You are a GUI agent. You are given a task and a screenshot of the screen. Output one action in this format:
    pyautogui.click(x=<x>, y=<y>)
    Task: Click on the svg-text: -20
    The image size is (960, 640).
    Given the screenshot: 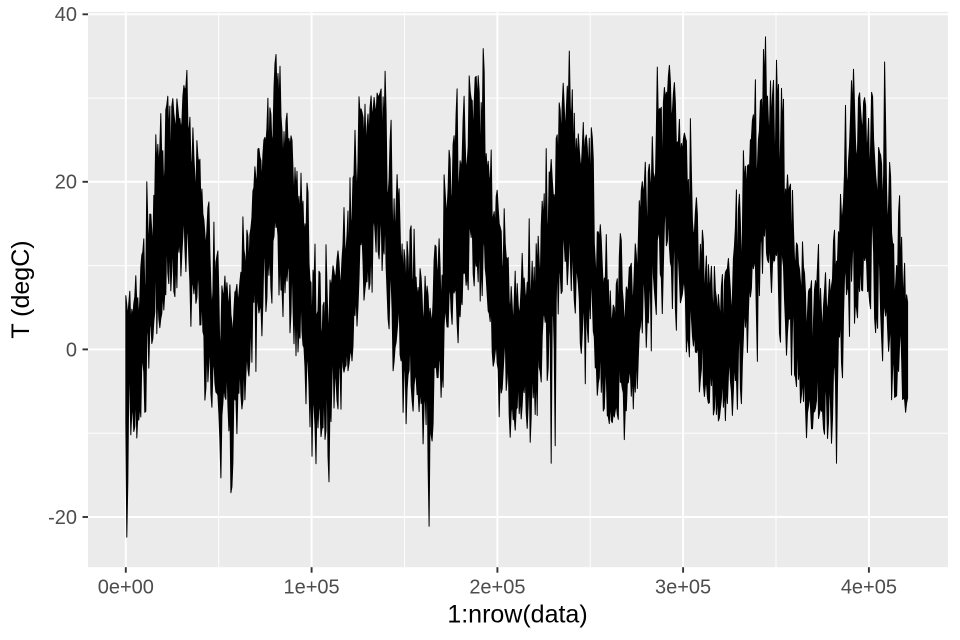 What is the action you would take?
    pyautogui.click(x=62, y=518)
    